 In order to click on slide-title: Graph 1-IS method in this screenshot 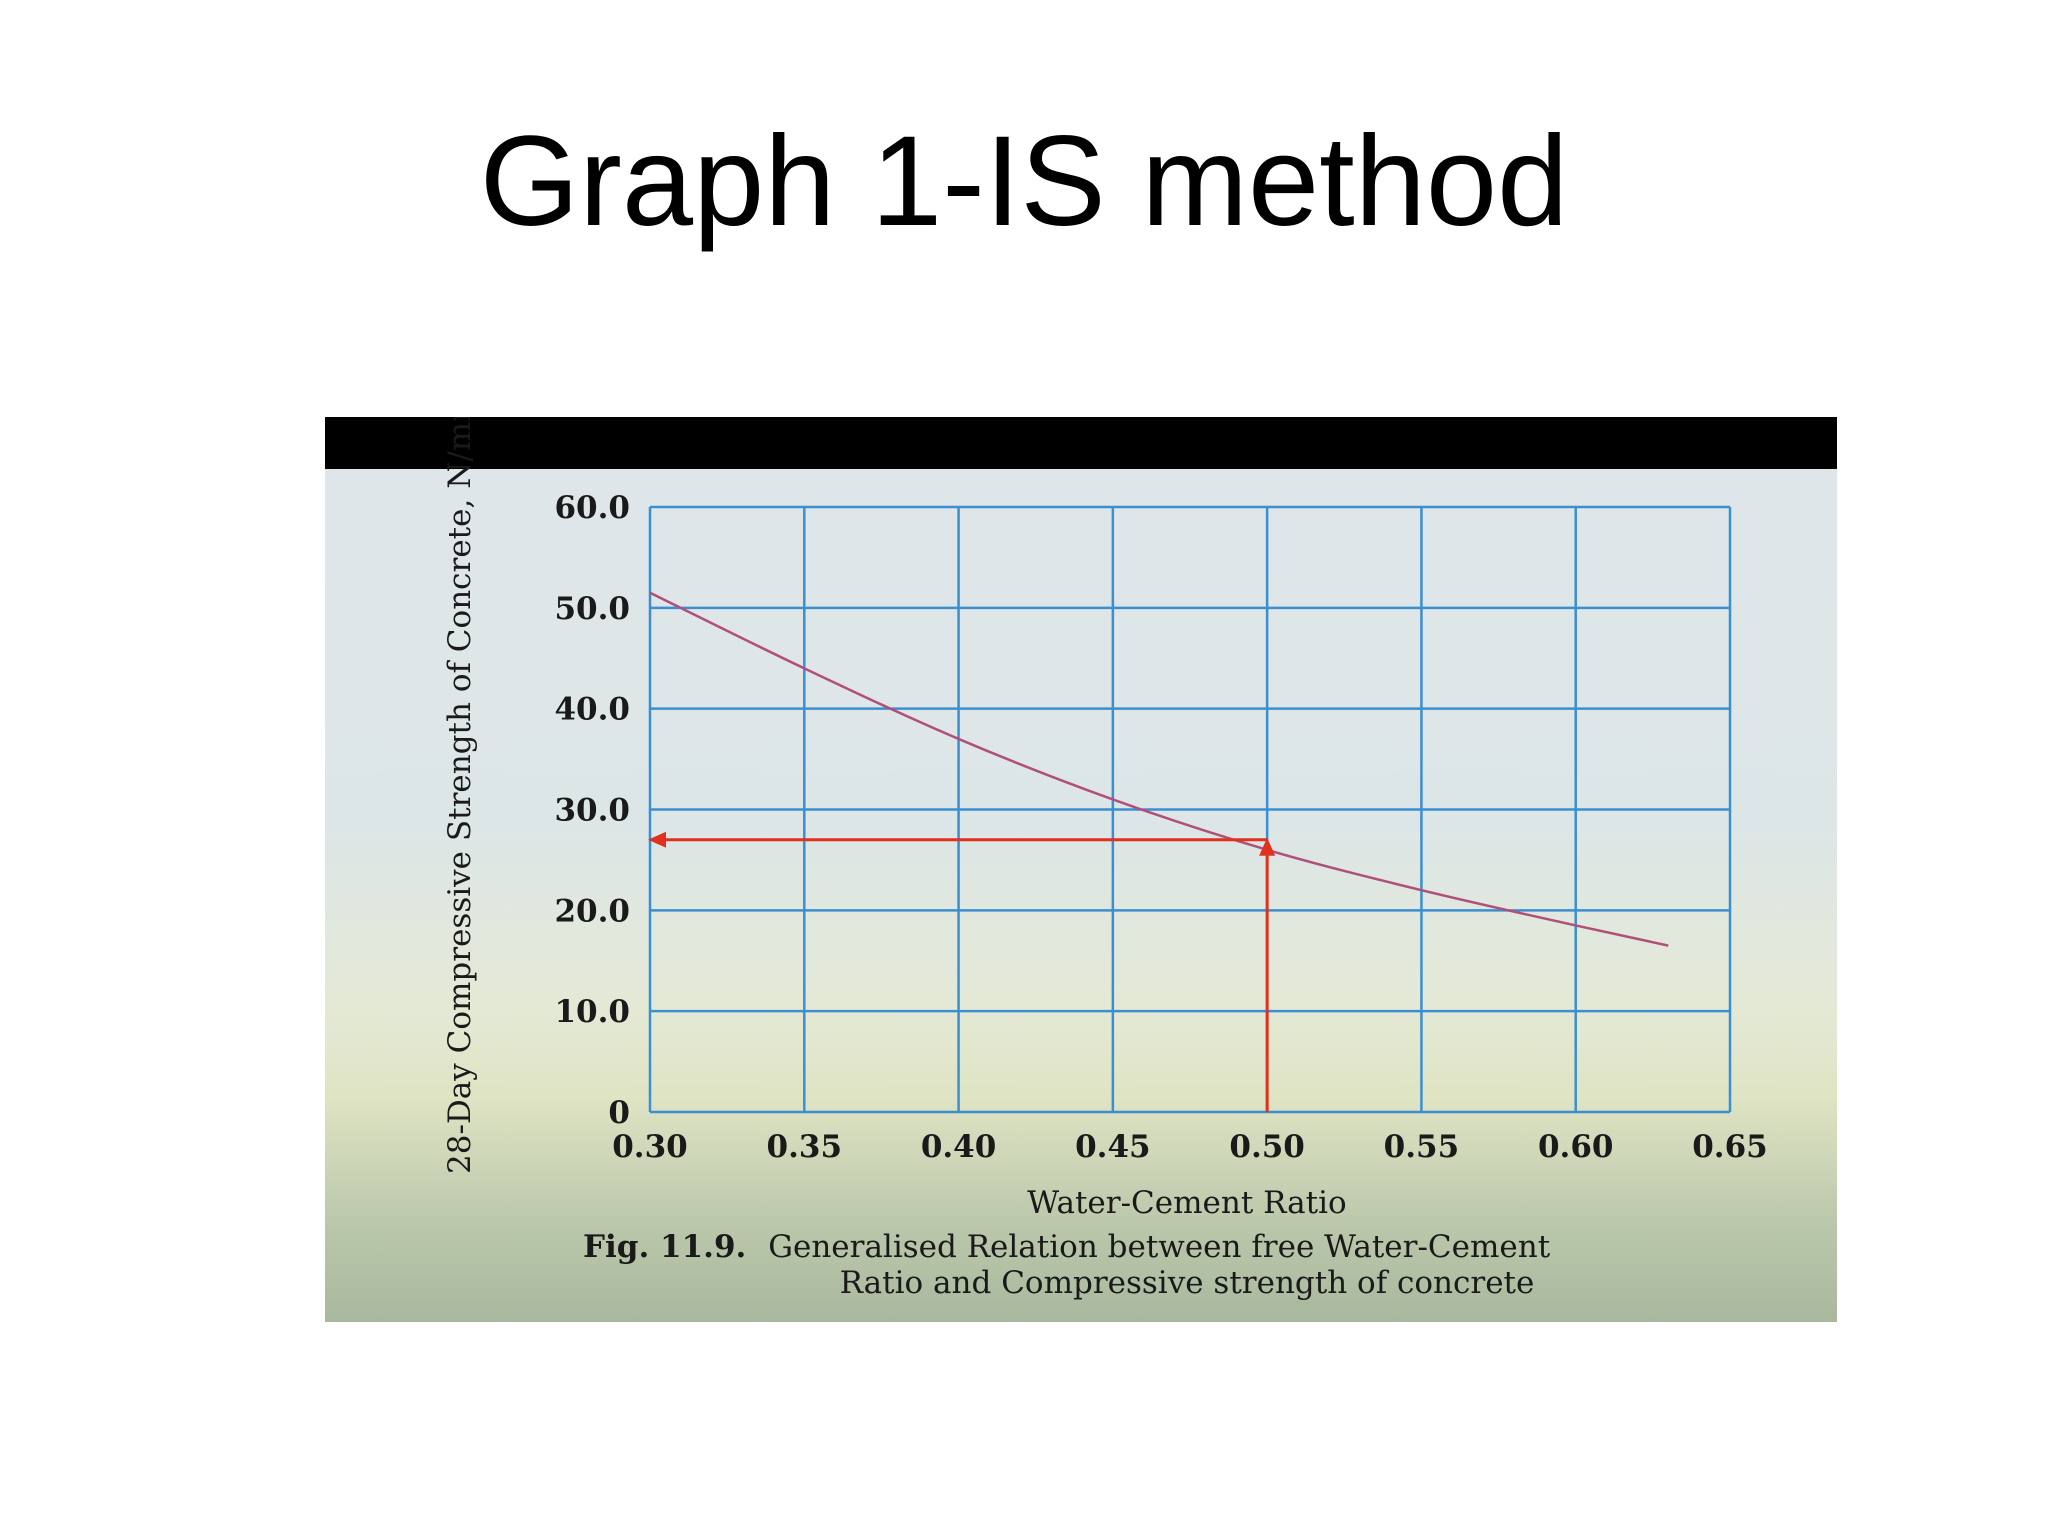, I will do `click(1024, 181)`.